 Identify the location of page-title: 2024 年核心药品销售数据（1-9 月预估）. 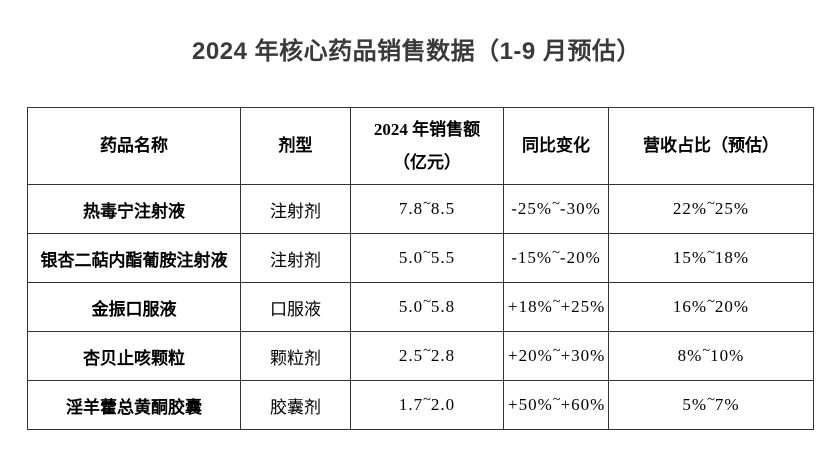
(416, 51).